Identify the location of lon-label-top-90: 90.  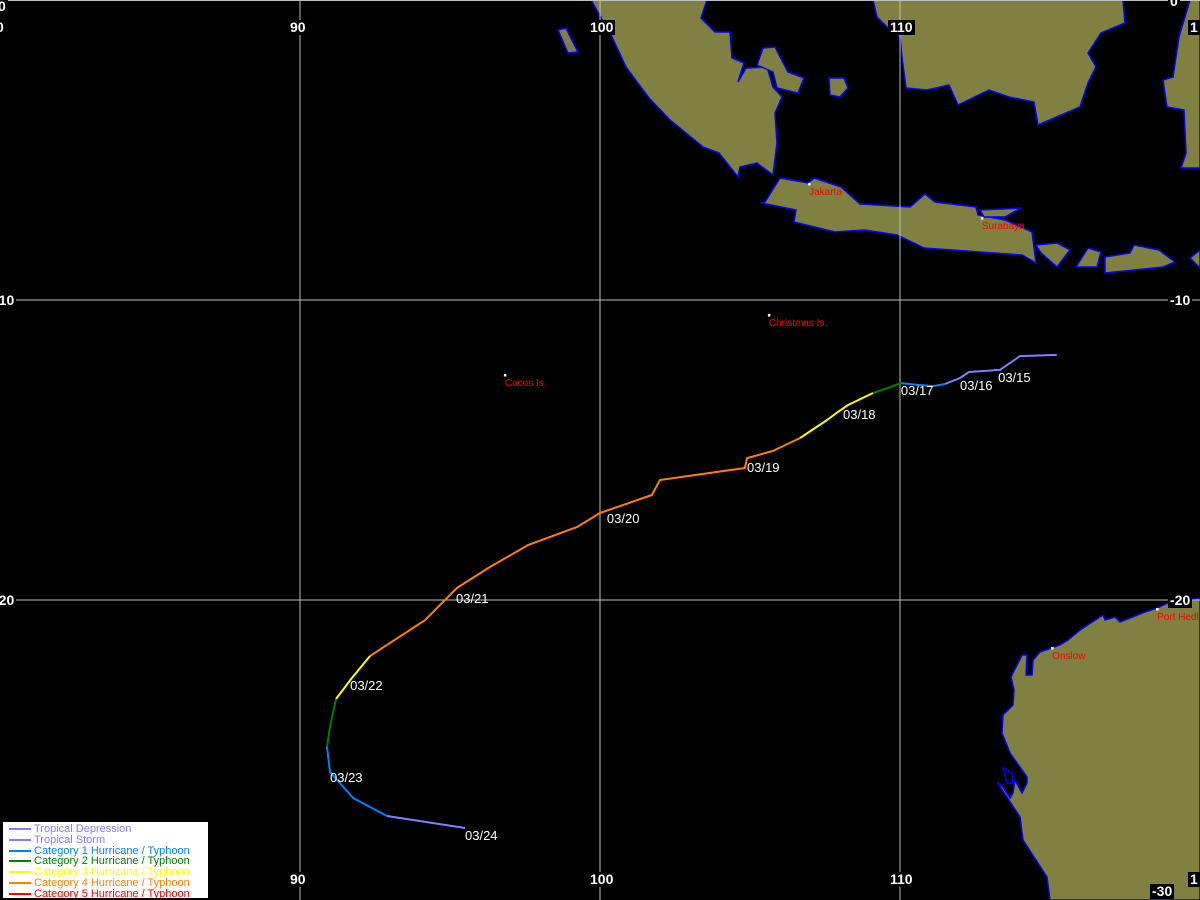
(298, 27).